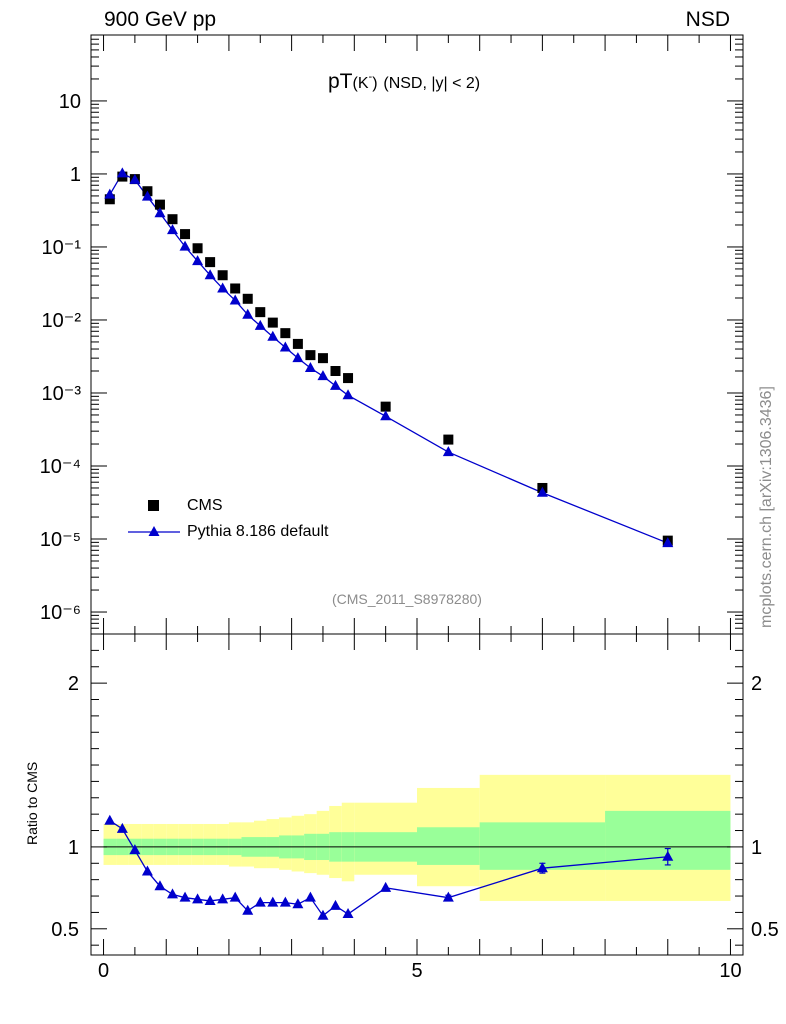 This screenshot has width=786, height=1024. I want to click on ratio-y-tick-label: 0.5, so click(65, 930).